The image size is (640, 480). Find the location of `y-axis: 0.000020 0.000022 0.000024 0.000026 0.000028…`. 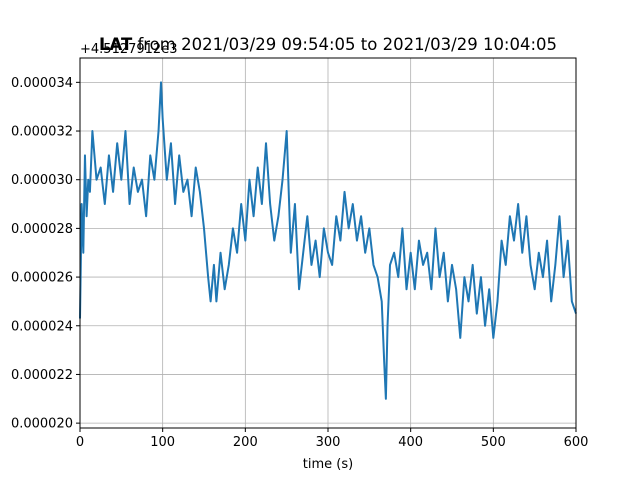

y-axis: 0.000020 0.000022 0.000024 0.000026 0.000028… is located at coordinates (45, 254).